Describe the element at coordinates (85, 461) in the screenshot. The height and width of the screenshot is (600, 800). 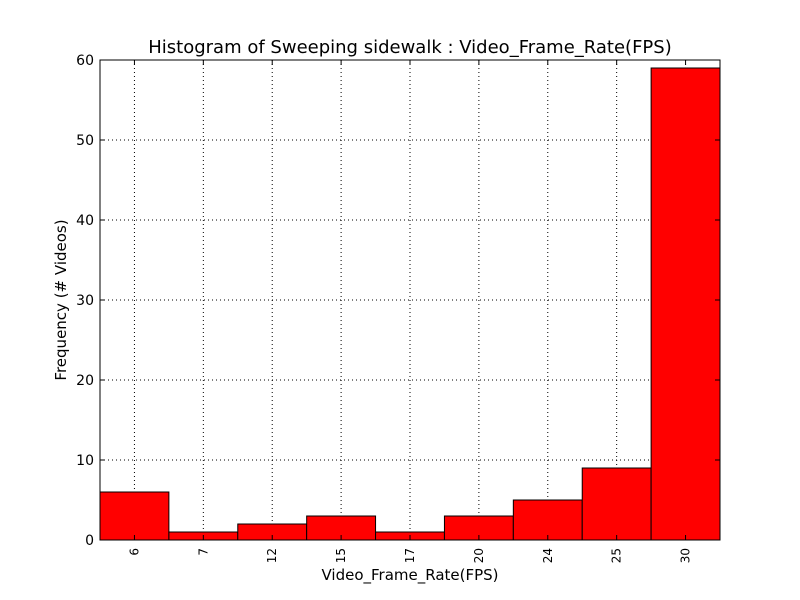
I see `y-tick-label-10: 10` at that location.